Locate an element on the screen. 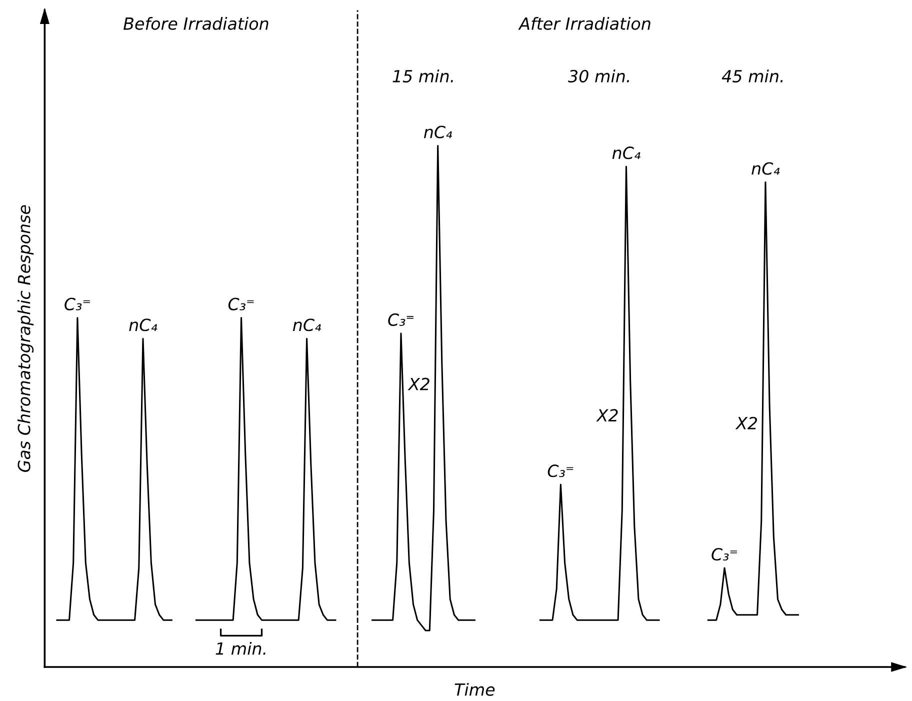  text: 45 min. is located at coordinates (752, 76).